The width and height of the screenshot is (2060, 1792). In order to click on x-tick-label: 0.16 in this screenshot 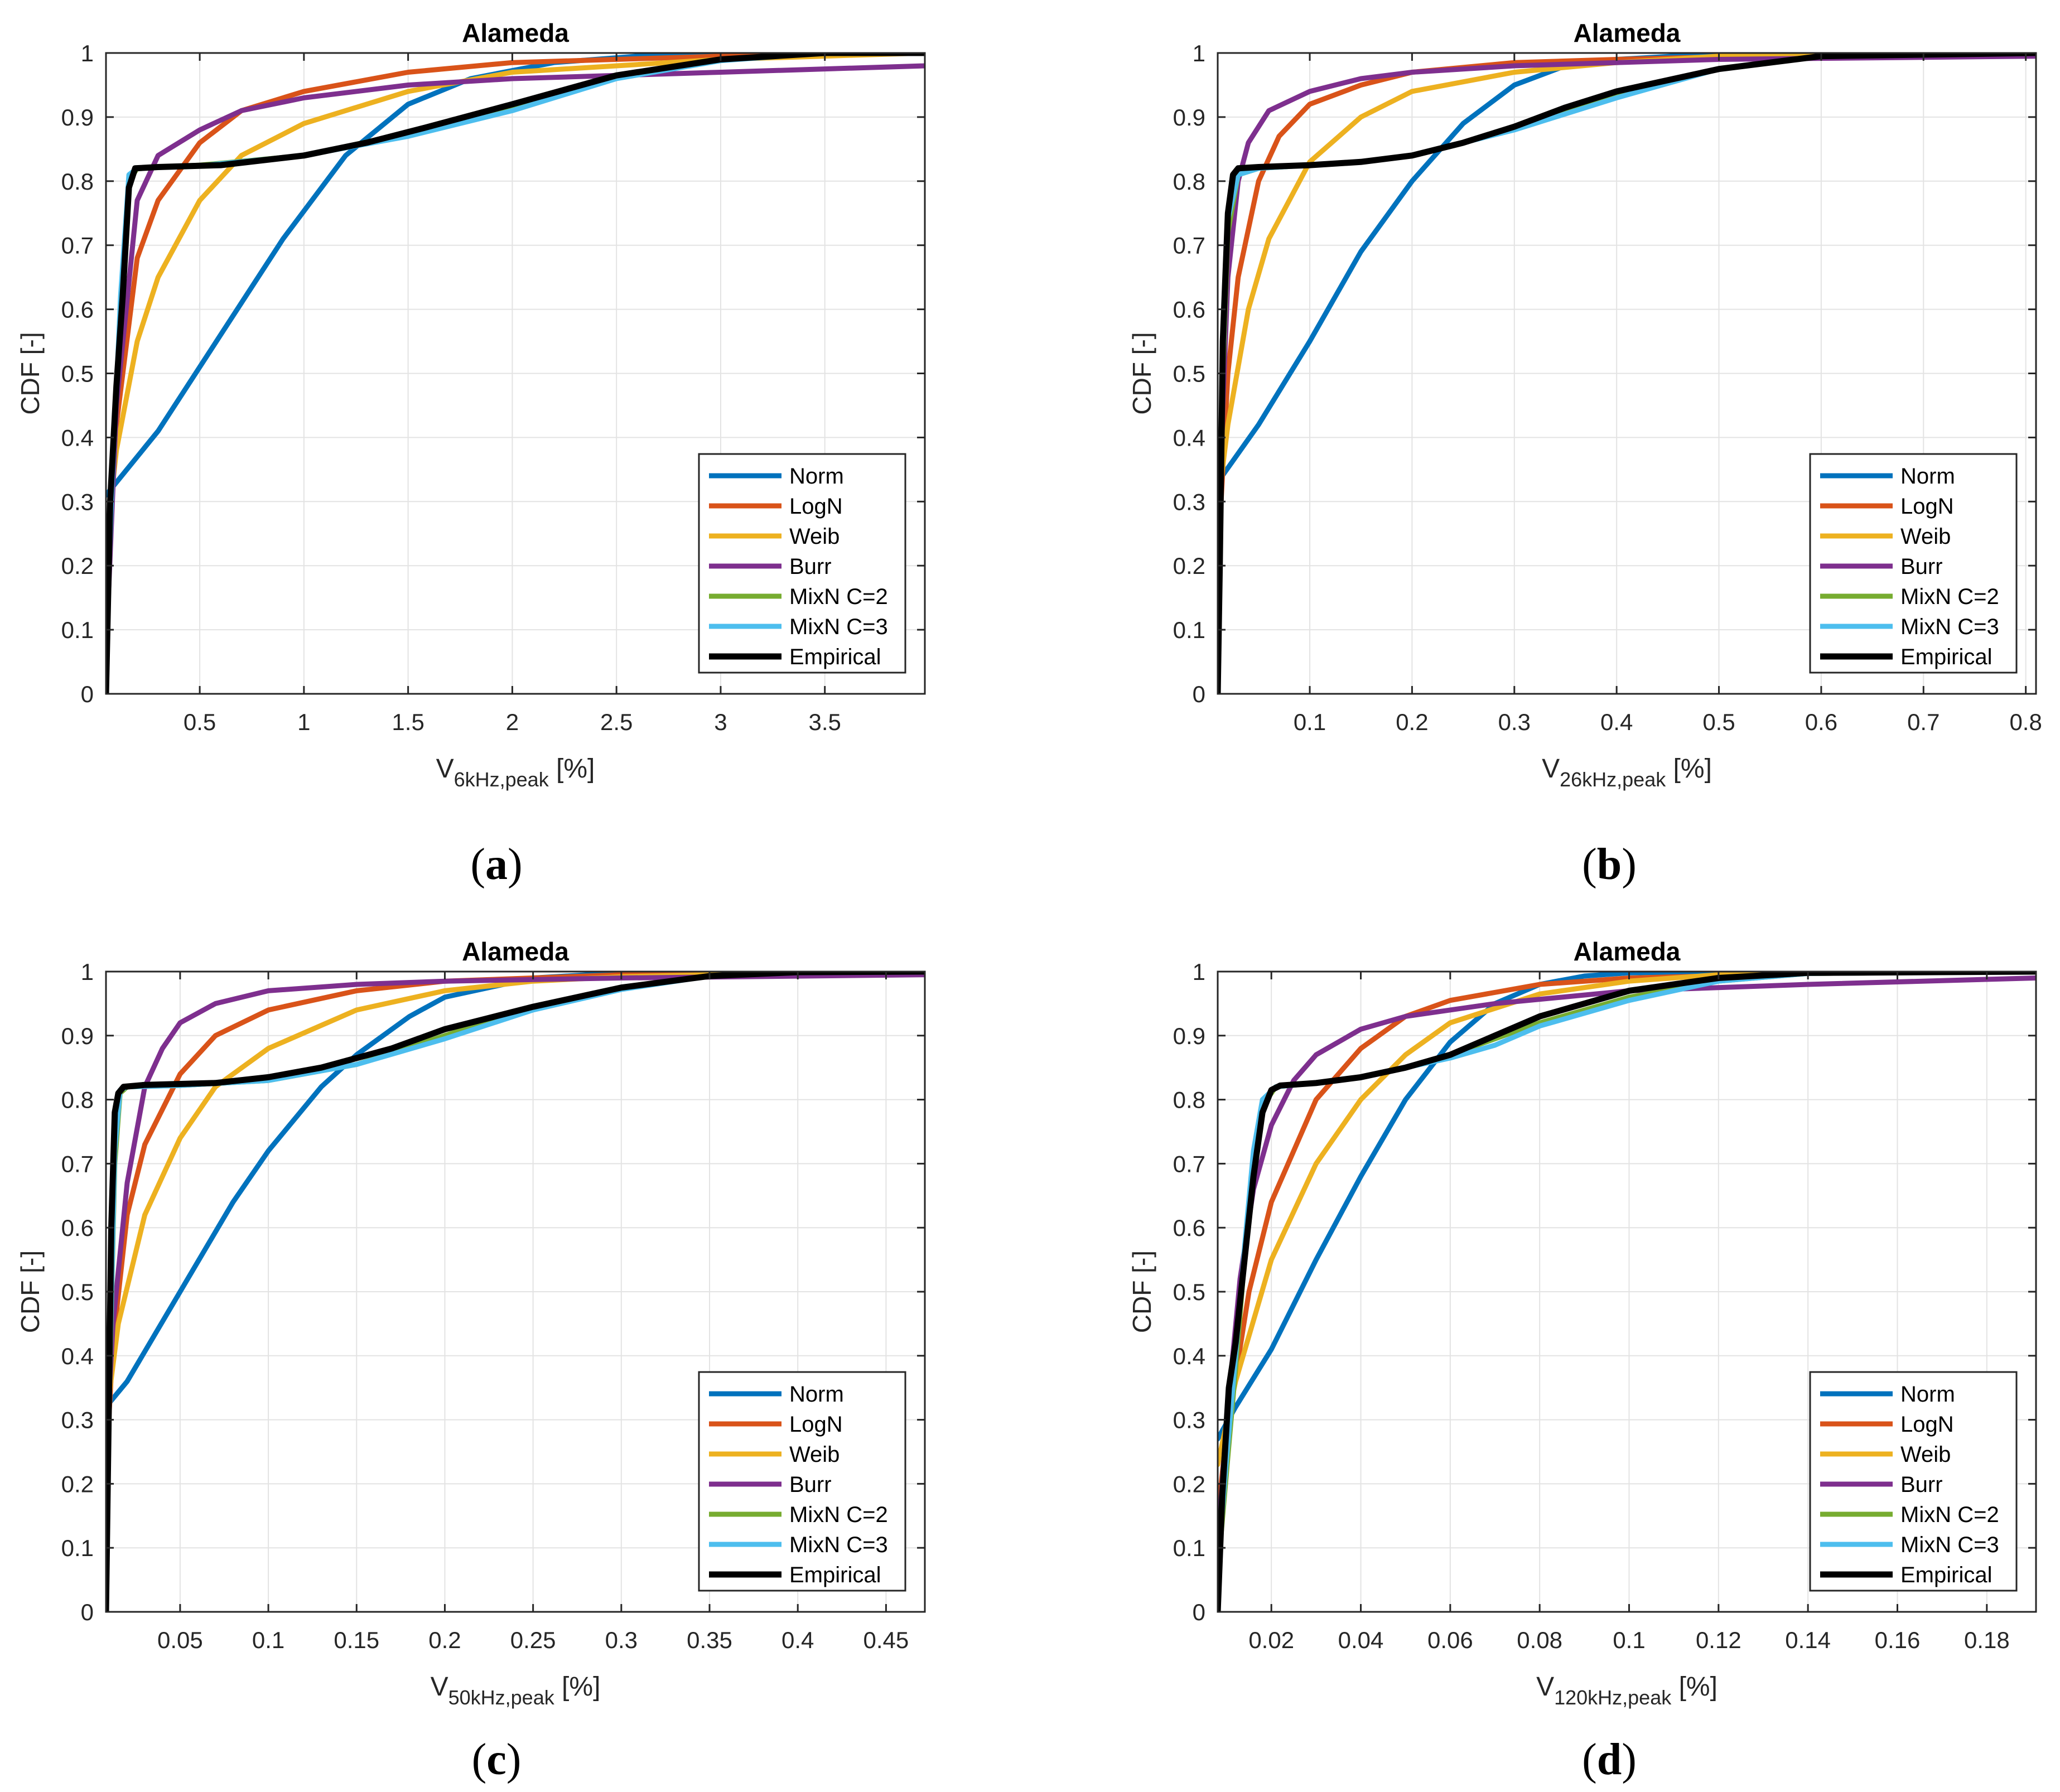, I will do `click(1898, 1640)`.